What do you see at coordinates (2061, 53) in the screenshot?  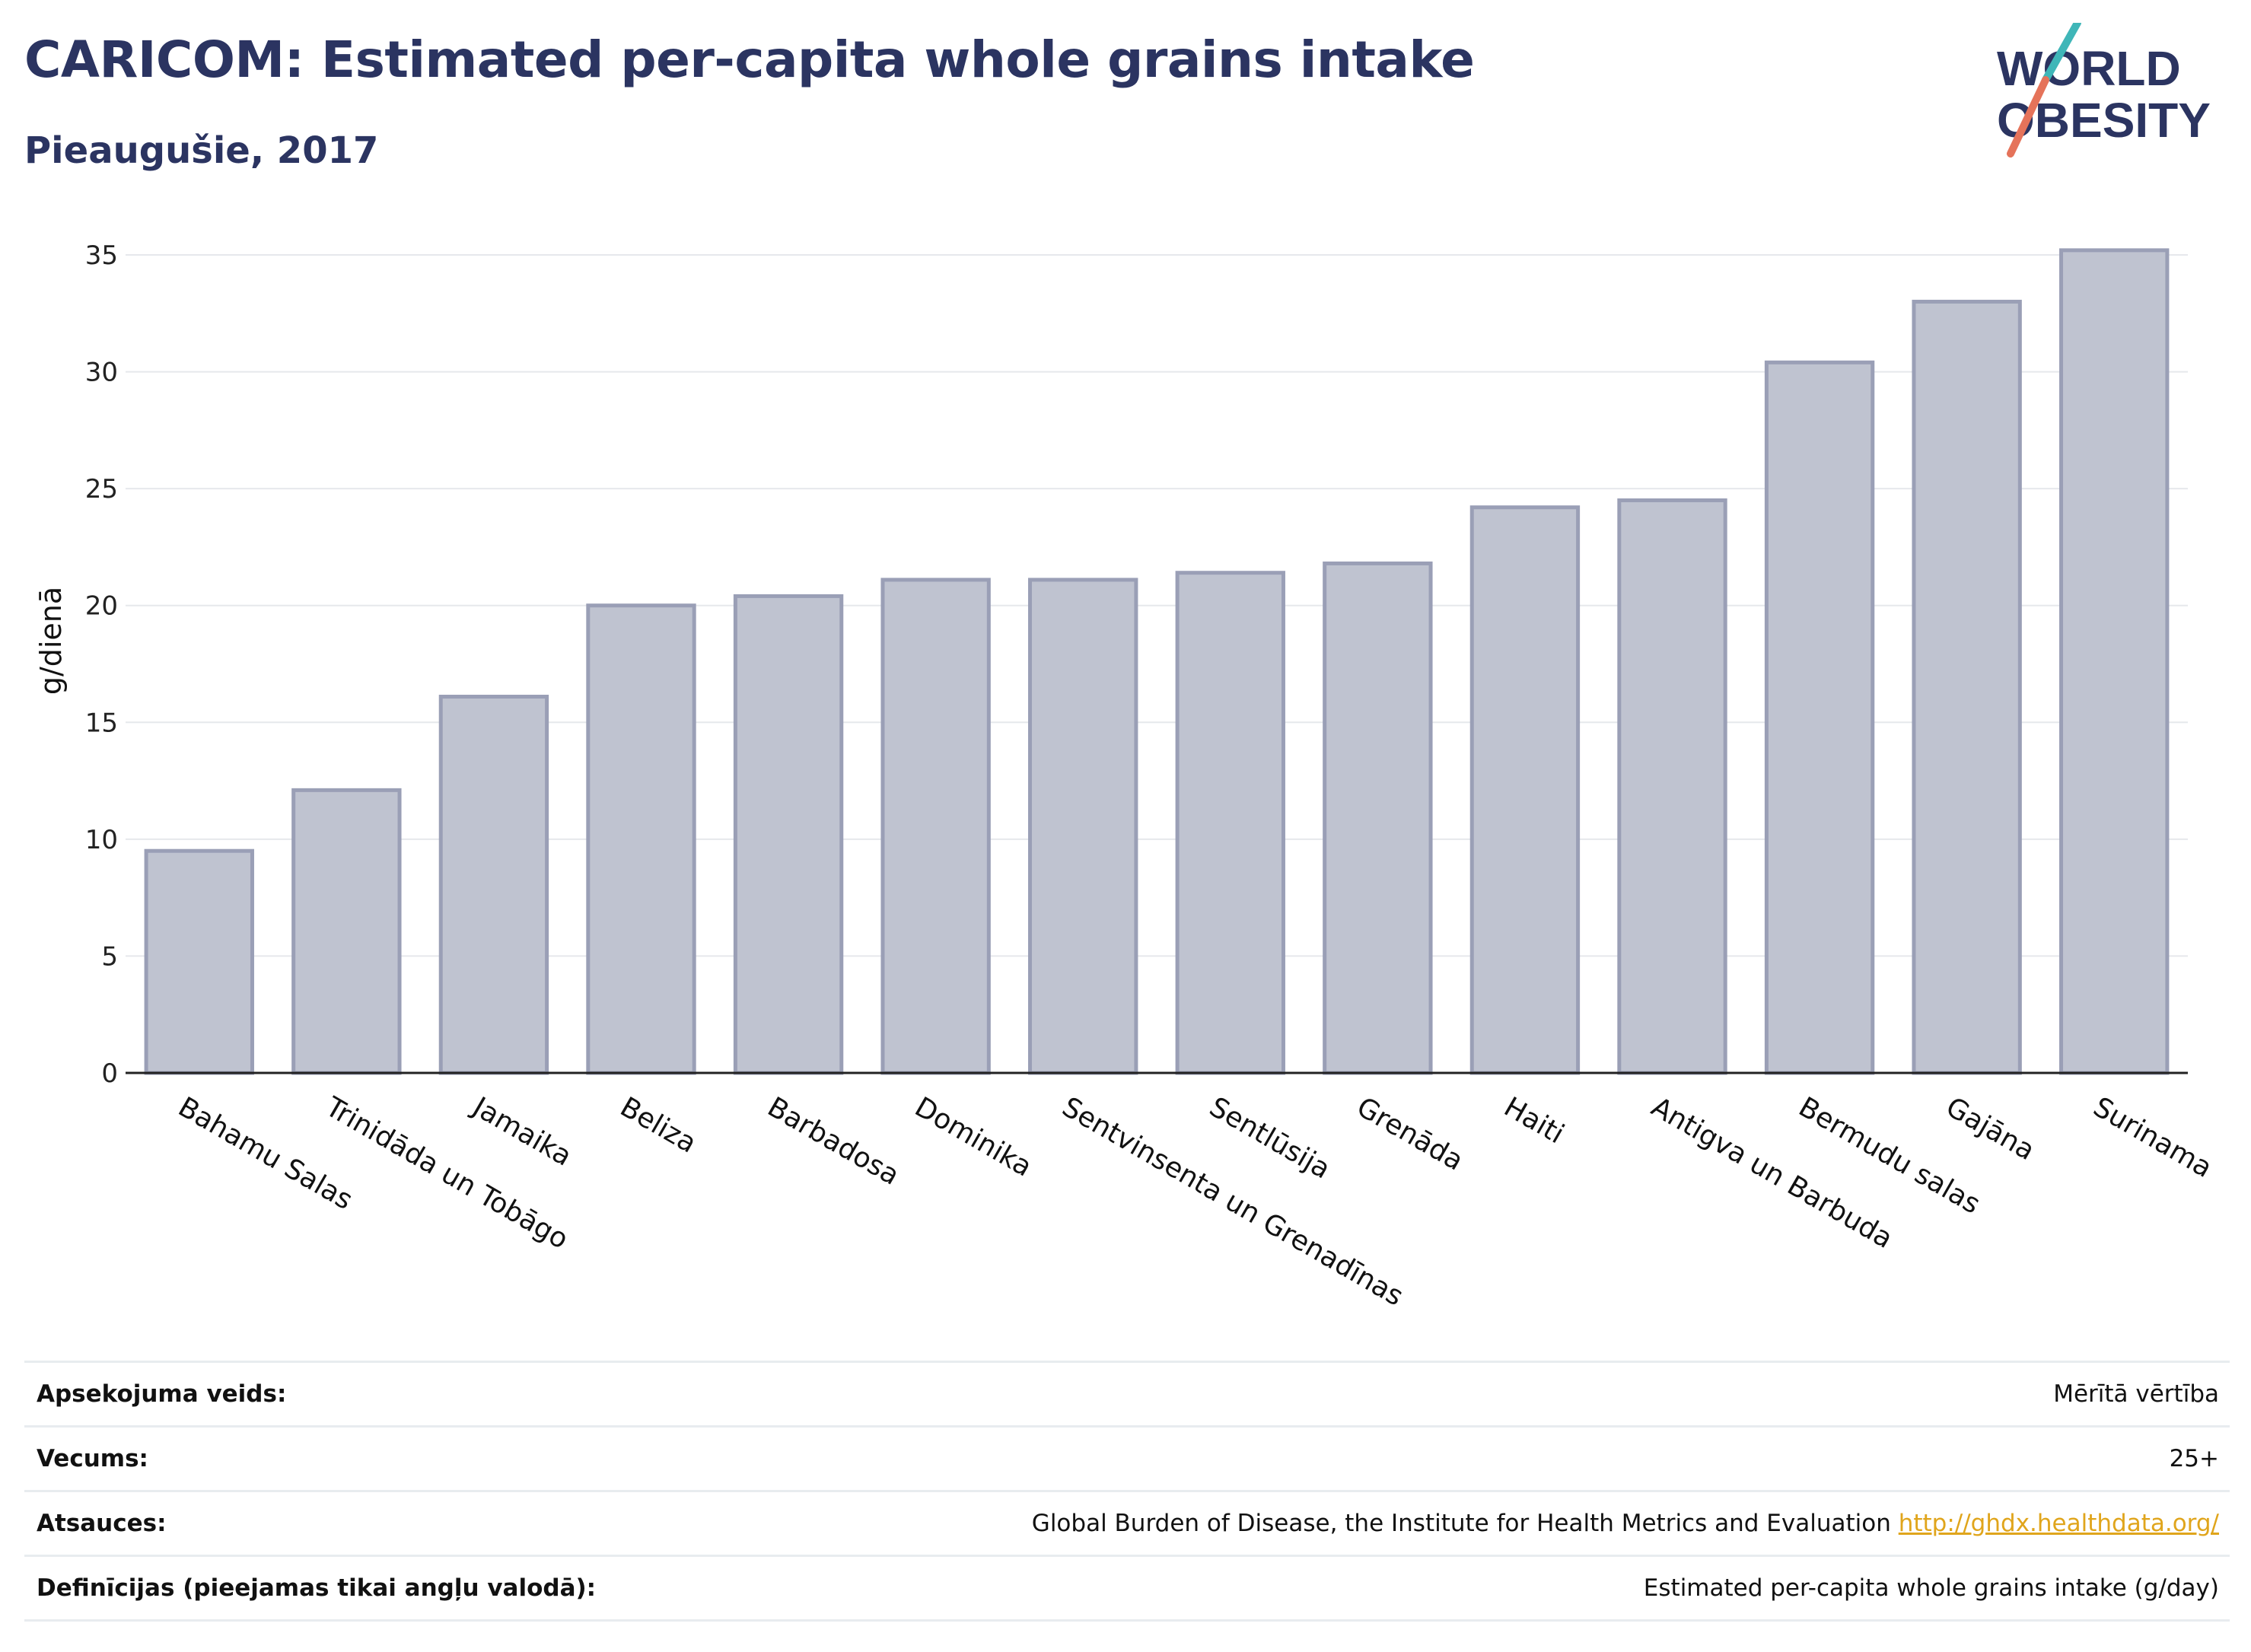 I see `logo-slash-teal` at bounding box center [2061, 53].